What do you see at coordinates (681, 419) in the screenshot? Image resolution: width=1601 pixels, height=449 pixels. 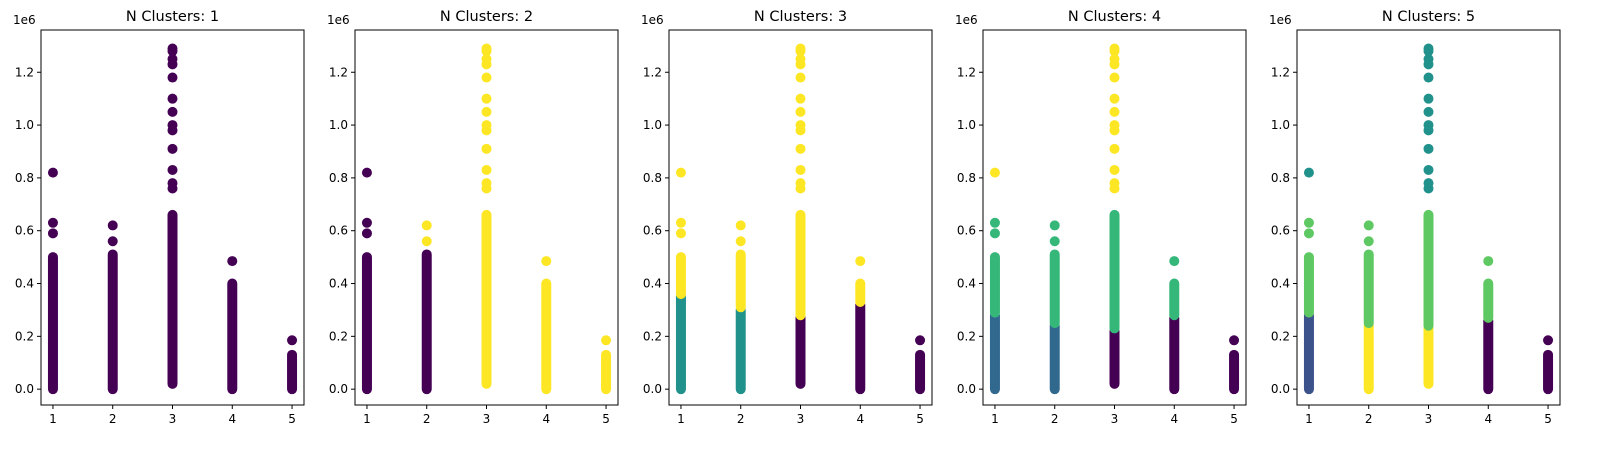 I see `x-tick-label: 1` at bounding box center [681, 419].